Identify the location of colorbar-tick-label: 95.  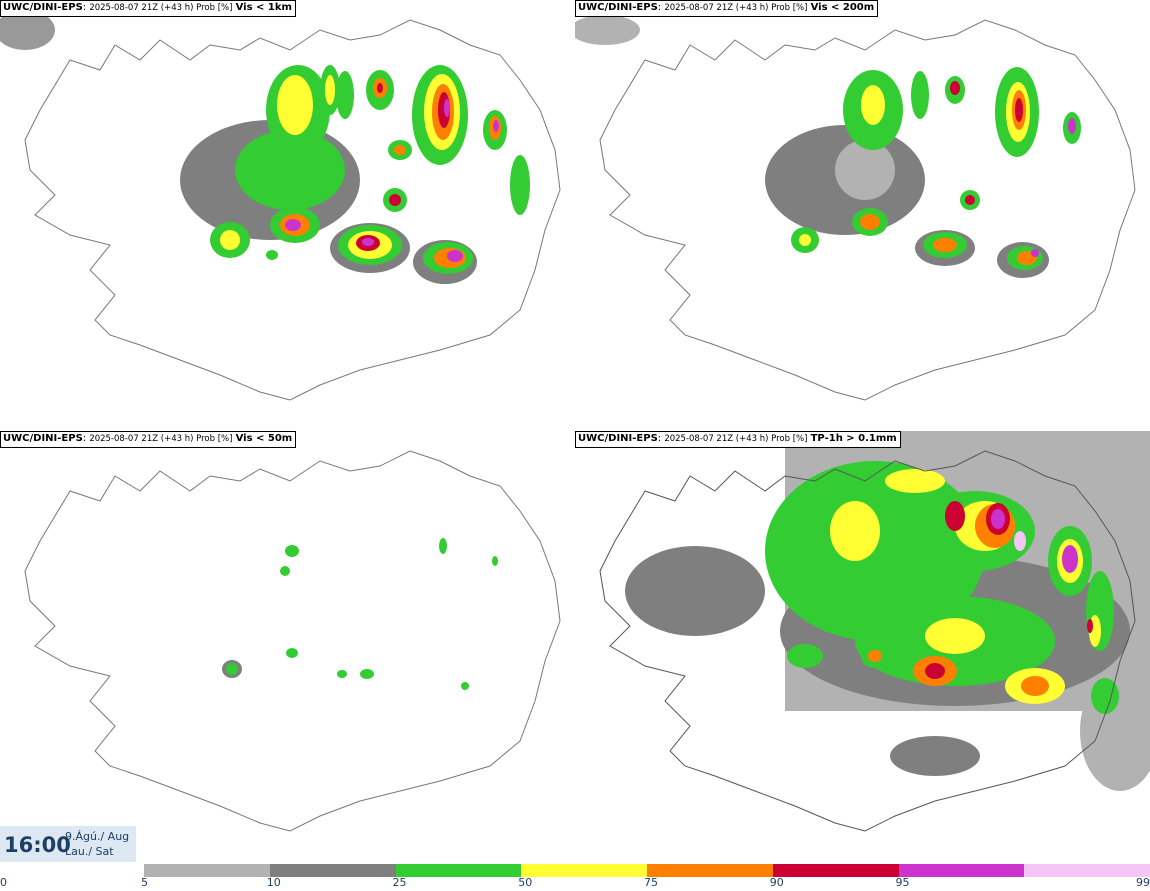
(902, 882).